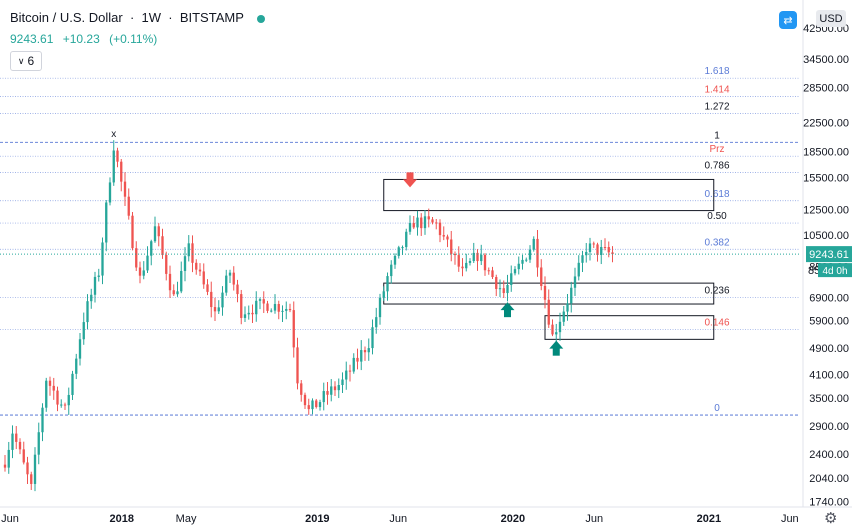  I want to click on indicators-toggle-button: ∨ 6, so click(26, 61).